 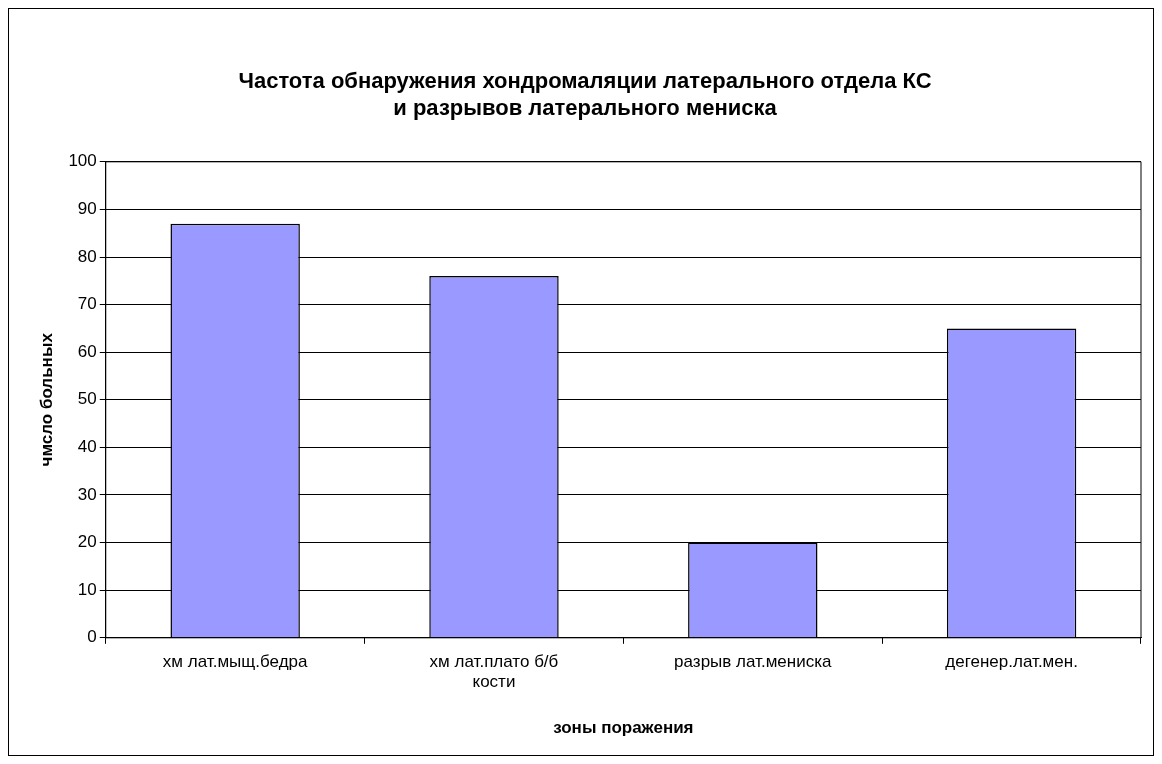 What do you see at coordinates (92, 637) in the screenshot?
I see `y-tick-label: 0` at bounding box center [92, 637].